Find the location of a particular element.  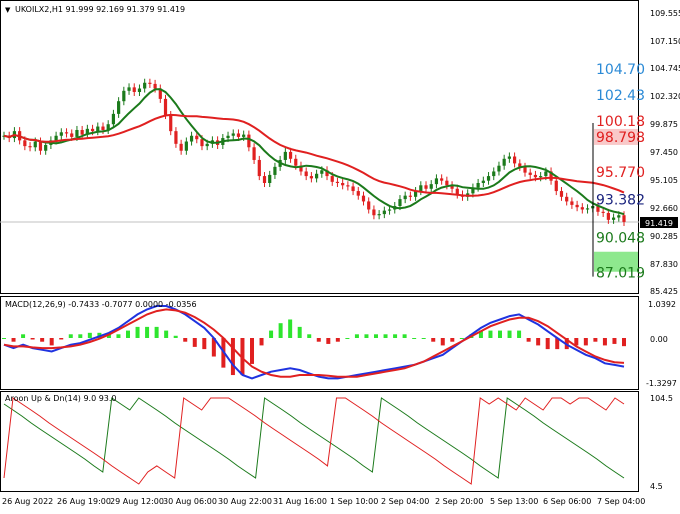

level-box is located at coordinates (616, 261).